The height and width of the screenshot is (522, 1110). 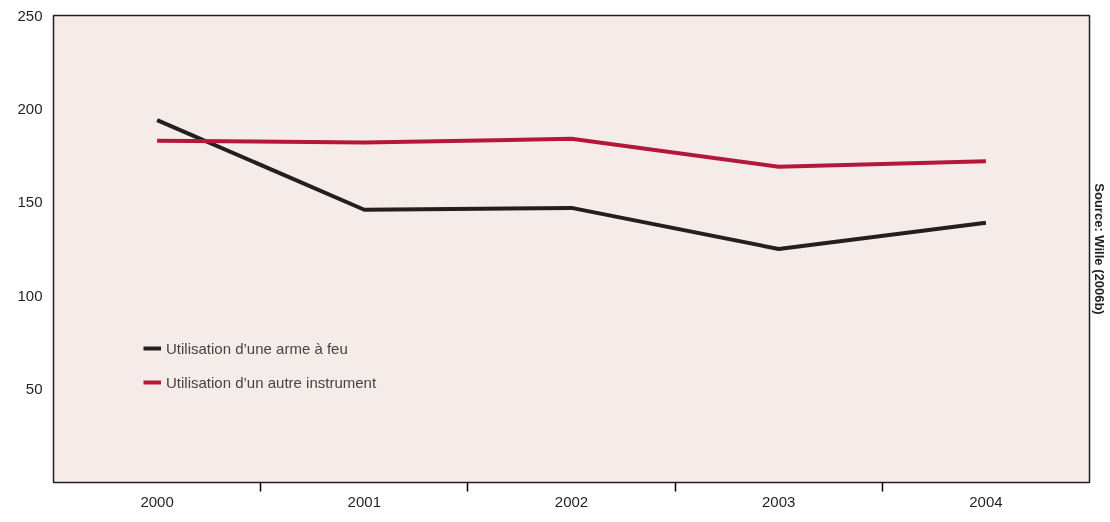 What do you see at coordinates (30, 15) in the screenshot?
I see `y-tick-label: 250` at bounding box center [30, 15].